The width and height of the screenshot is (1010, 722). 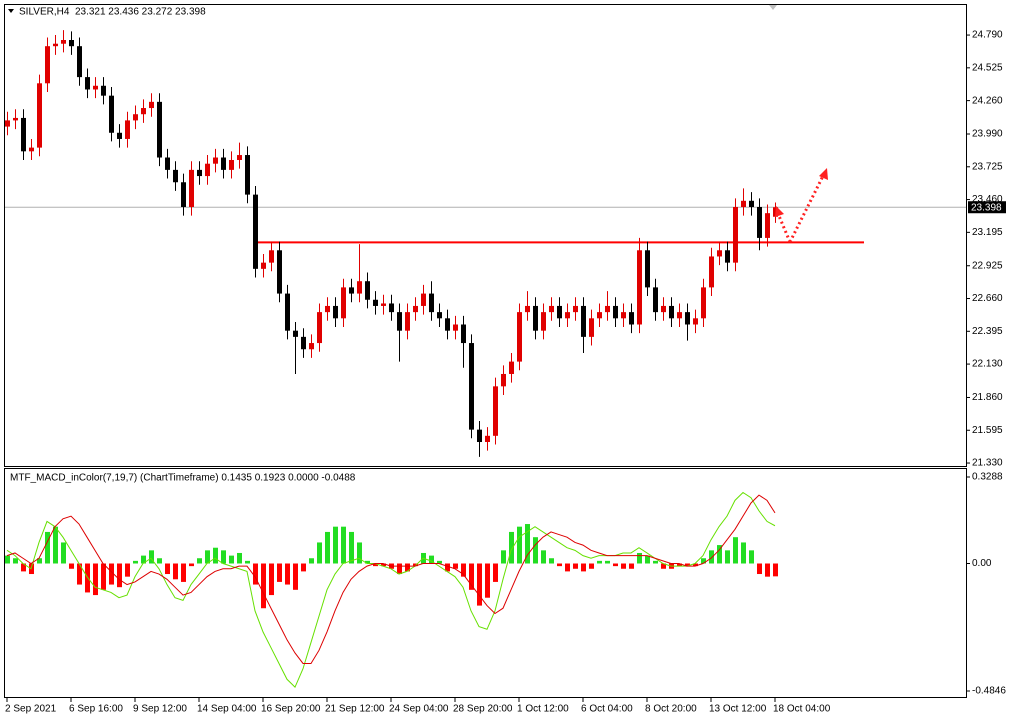 I want to click on shift-marker, so click(x=773, y=7).